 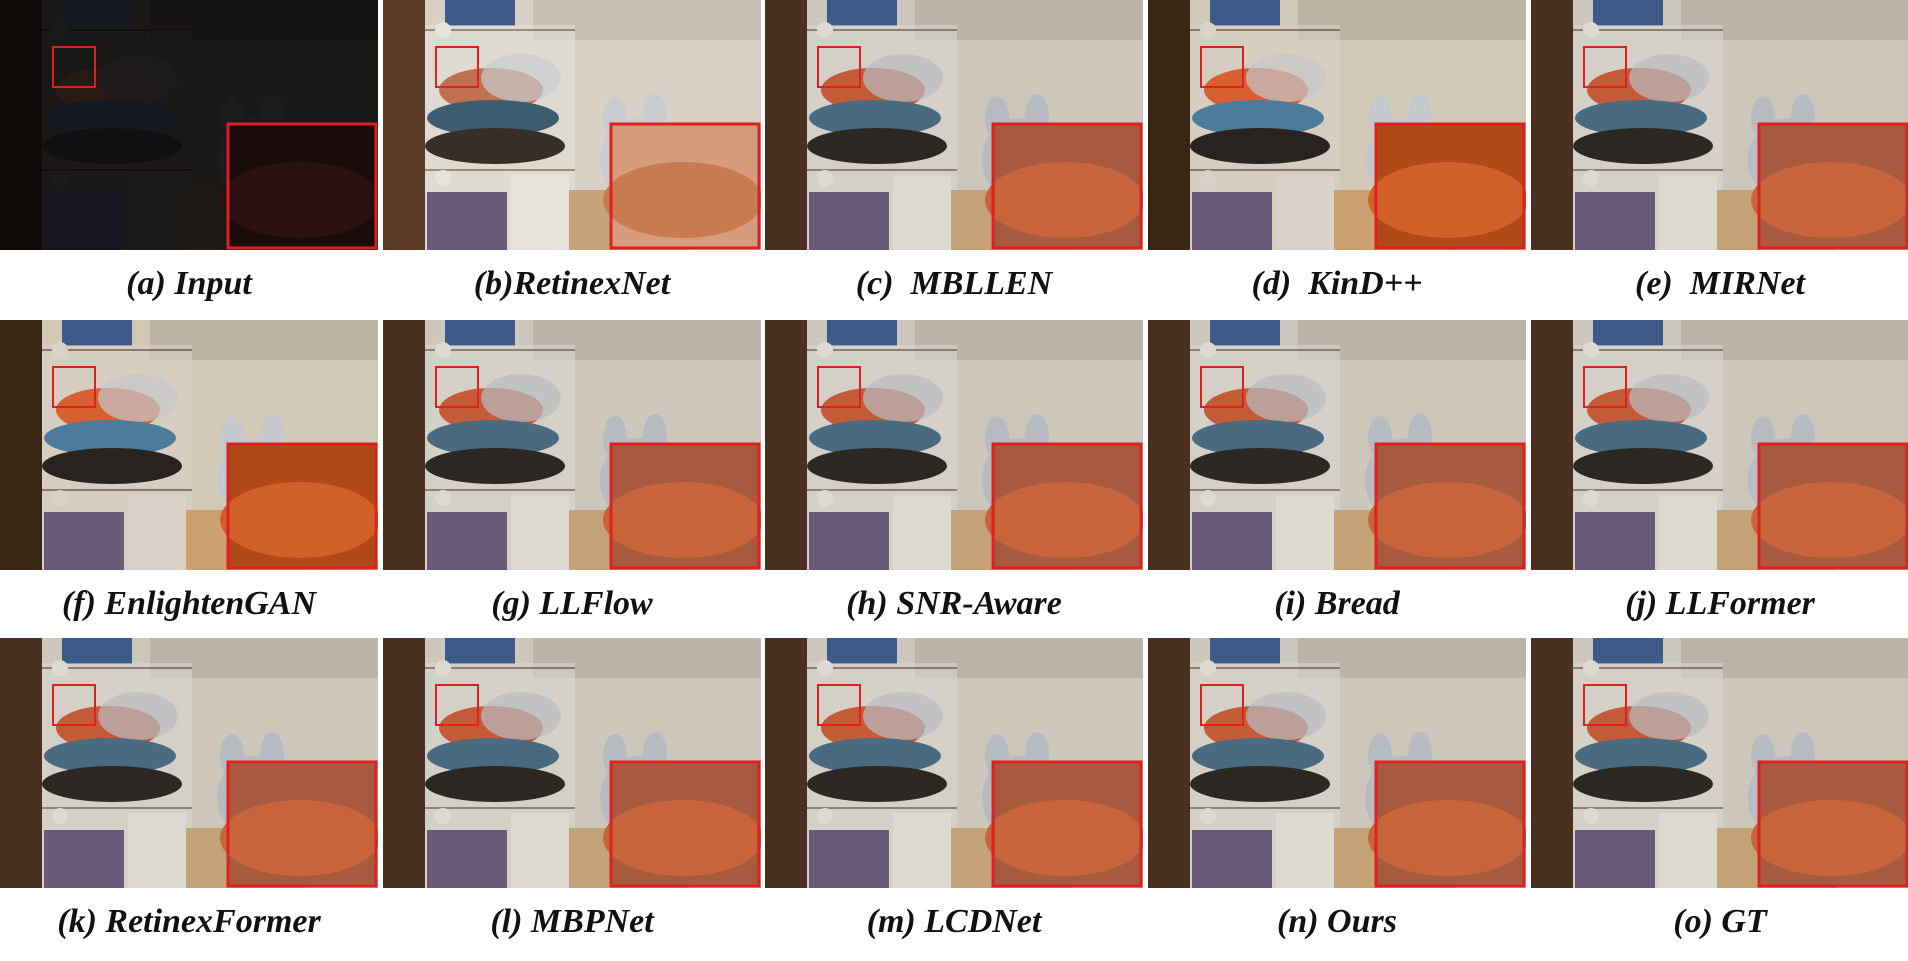 What do you see at coordinates (1337, 921) in the screenshot?
I see `panel-caption: (n) Ours` at bounding box center [1337, 921].